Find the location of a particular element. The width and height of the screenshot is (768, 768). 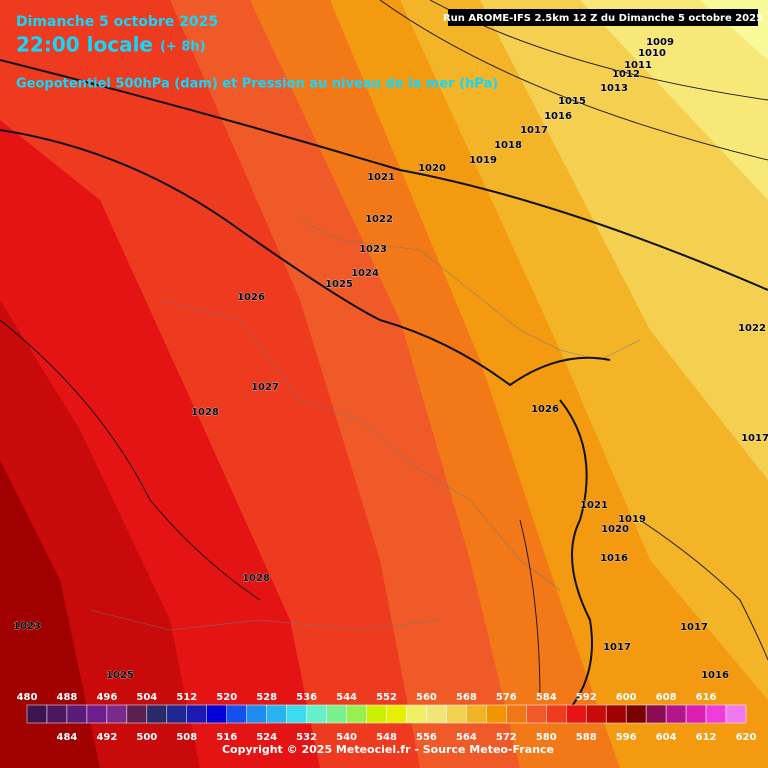

colorbar-label: 536 is located at coordinates (306, 697).